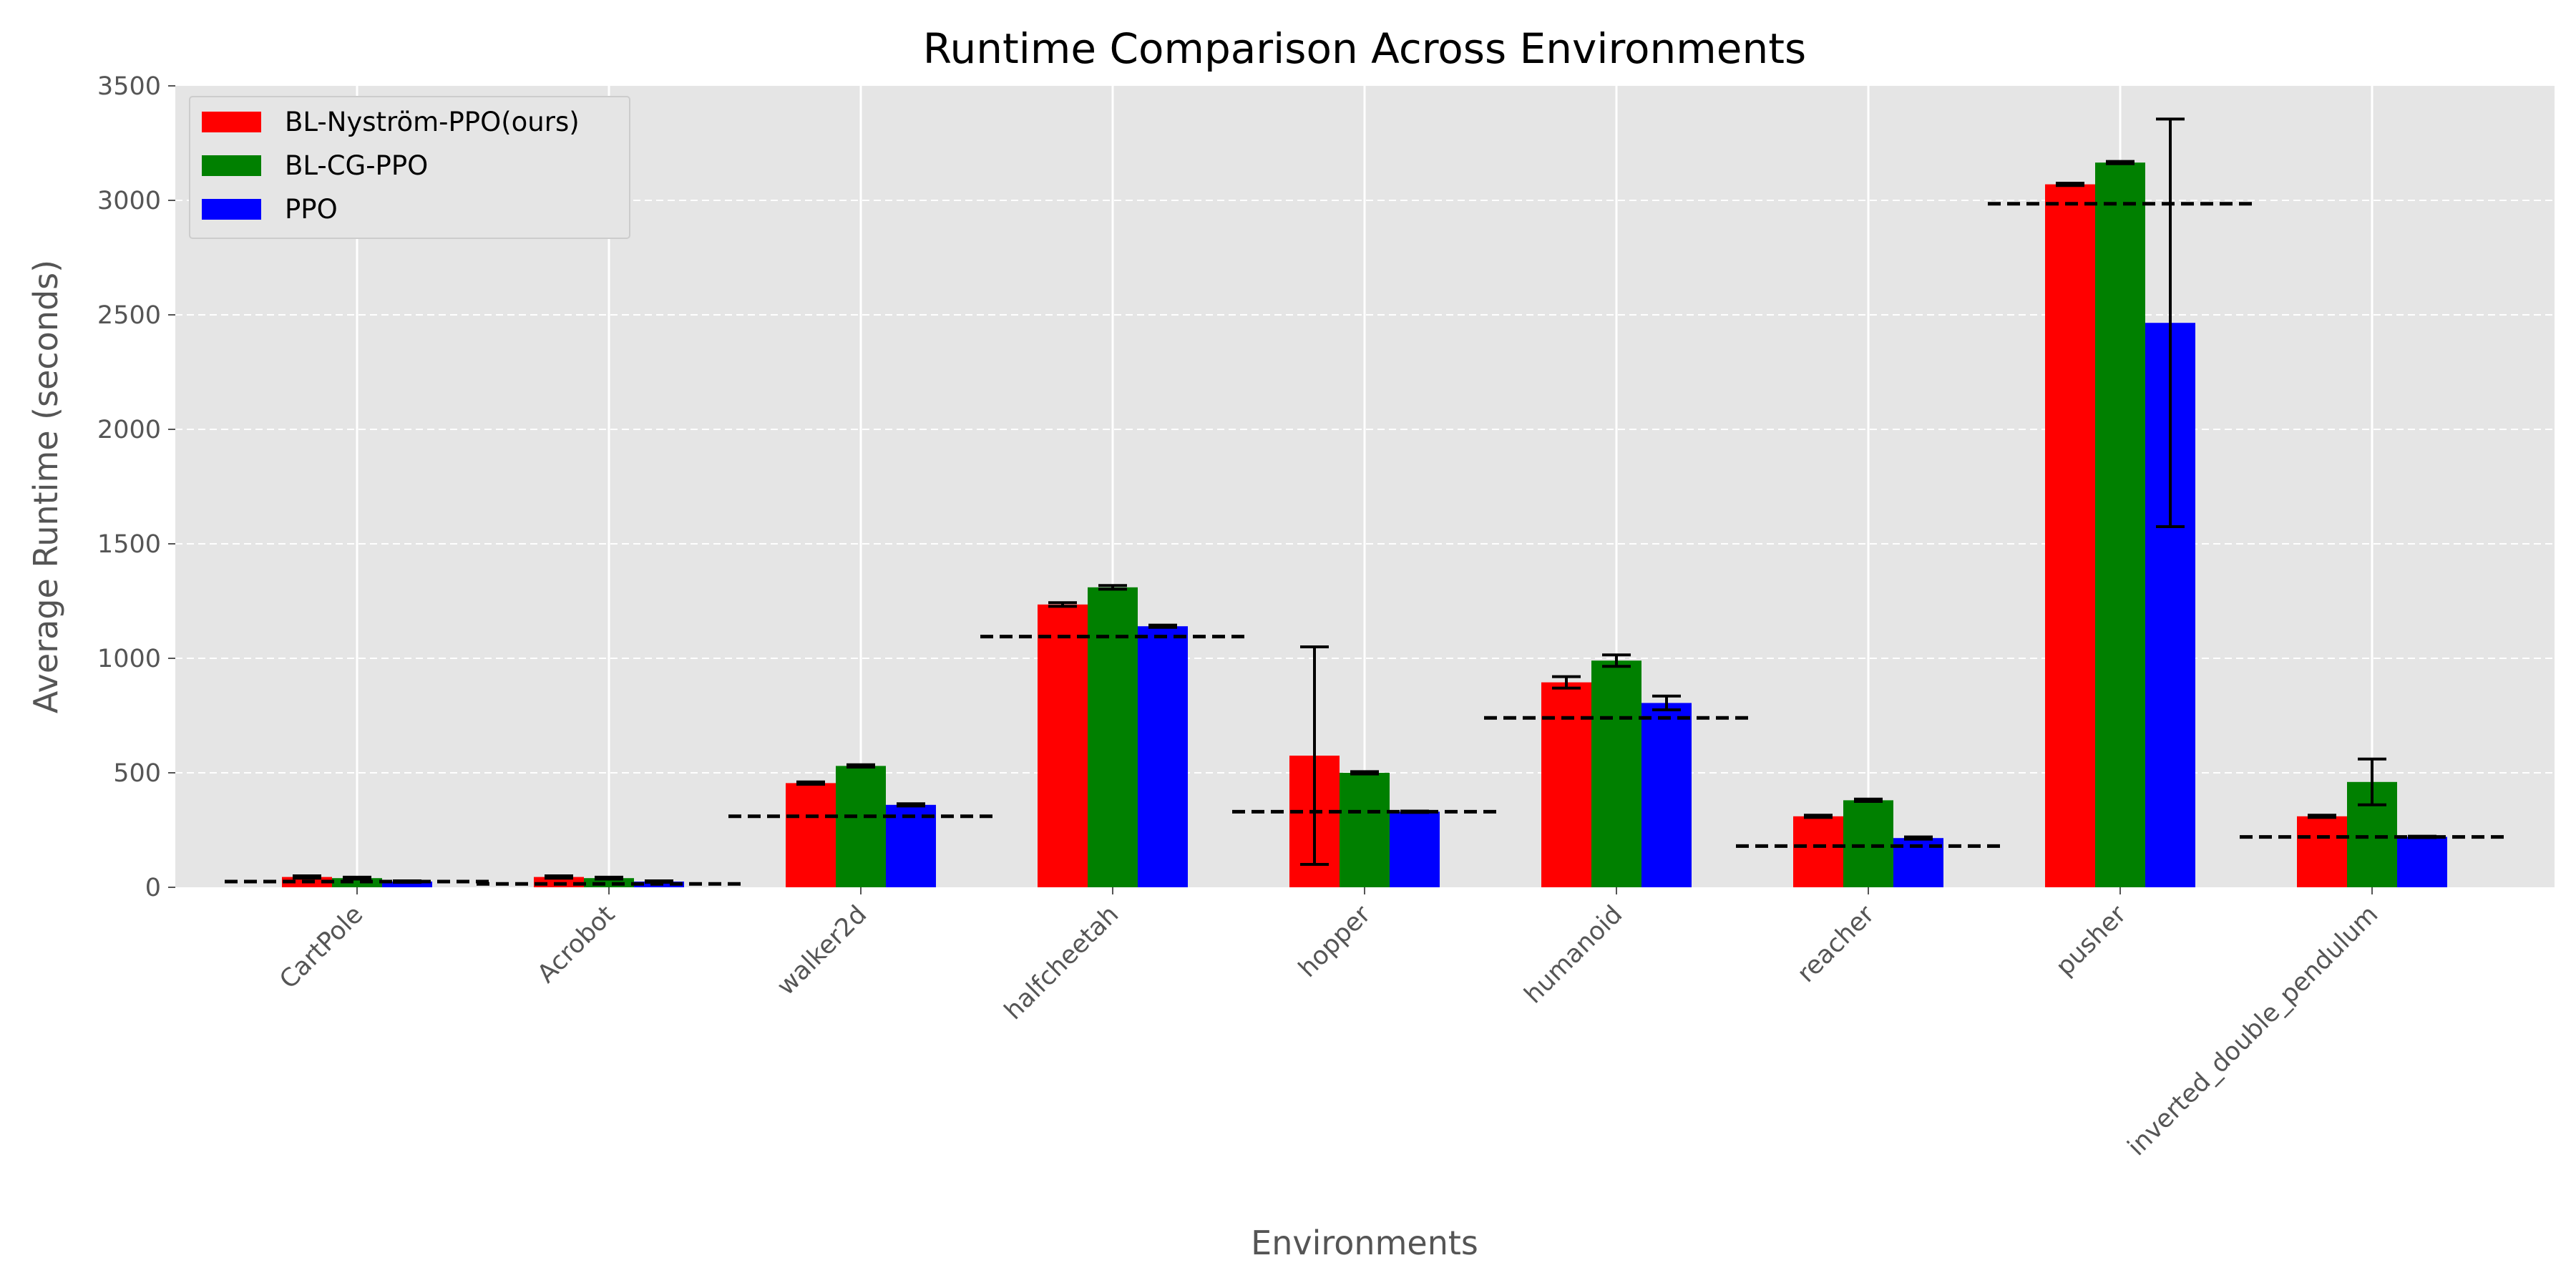 Image resolution: width=2576 pixels, height=1288 pixels. Describe the element at coordinates (231, 122) in the screenshot. I see `legend-swatch-nystrom` at that location.